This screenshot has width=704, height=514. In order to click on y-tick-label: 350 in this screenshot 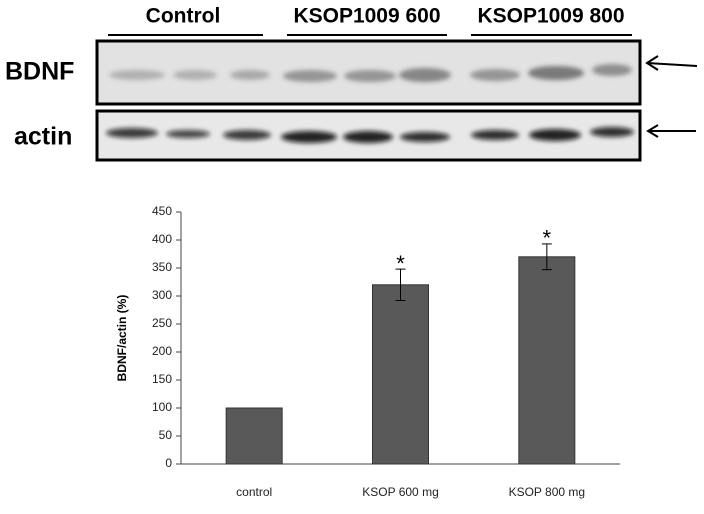, I will do `click(162, 267)`.